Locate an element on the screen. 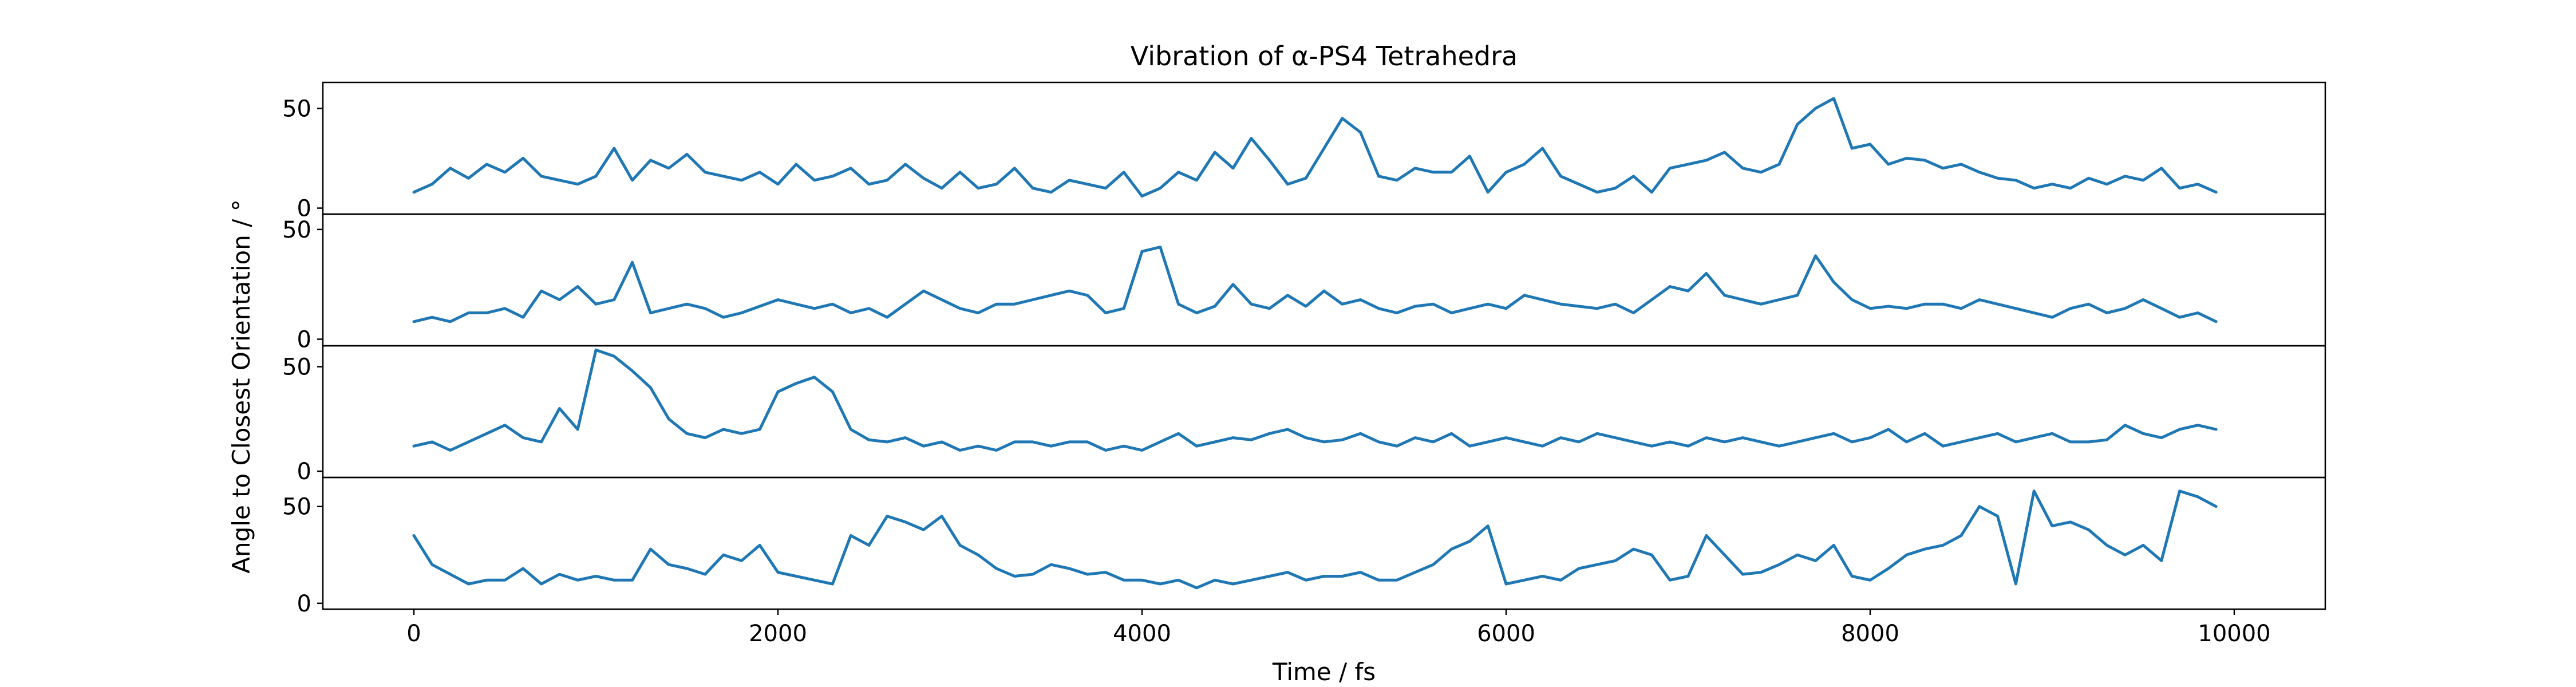 The image size is (2576, 687). y-axis-label: Angle to Closest Orientation / ° is located at coordinates (241, 386).